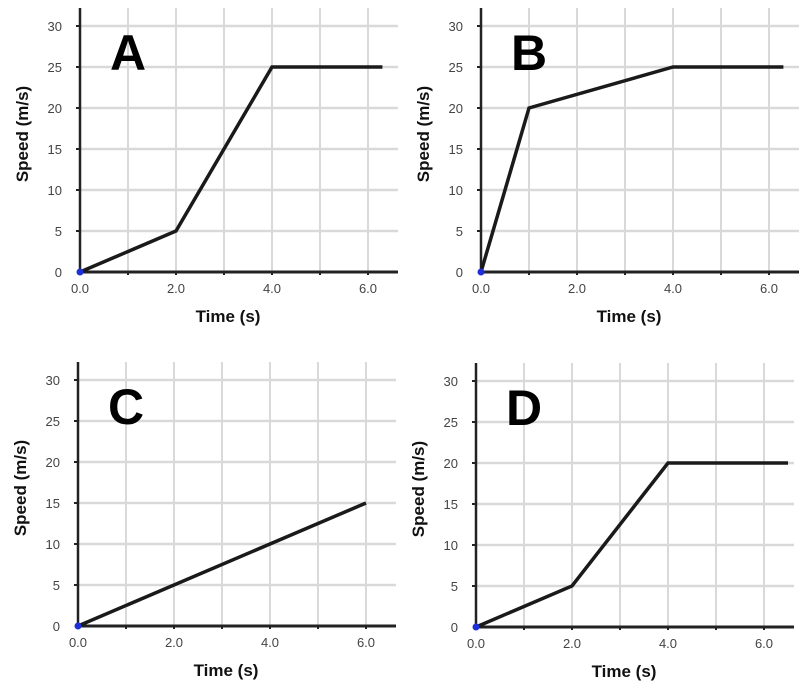 The width and height of the screenshot is (803, 692). Describe the element at coordinates (524, 408) in the screenshot. I see `panel-letter: D` at that location.